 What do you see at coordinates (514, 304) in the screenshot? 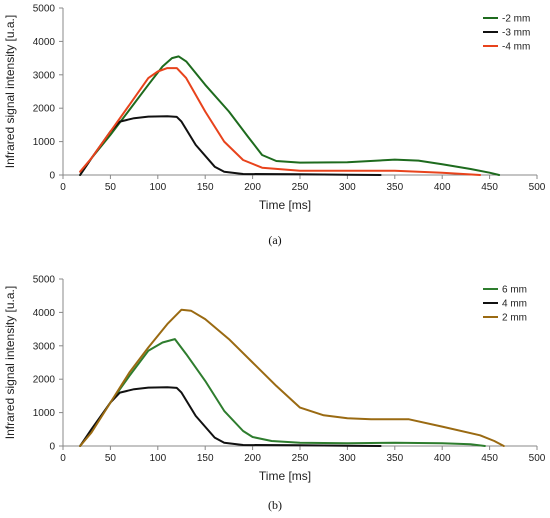
I see `legend-label: 4 mm` at bounding box center [514, 304].